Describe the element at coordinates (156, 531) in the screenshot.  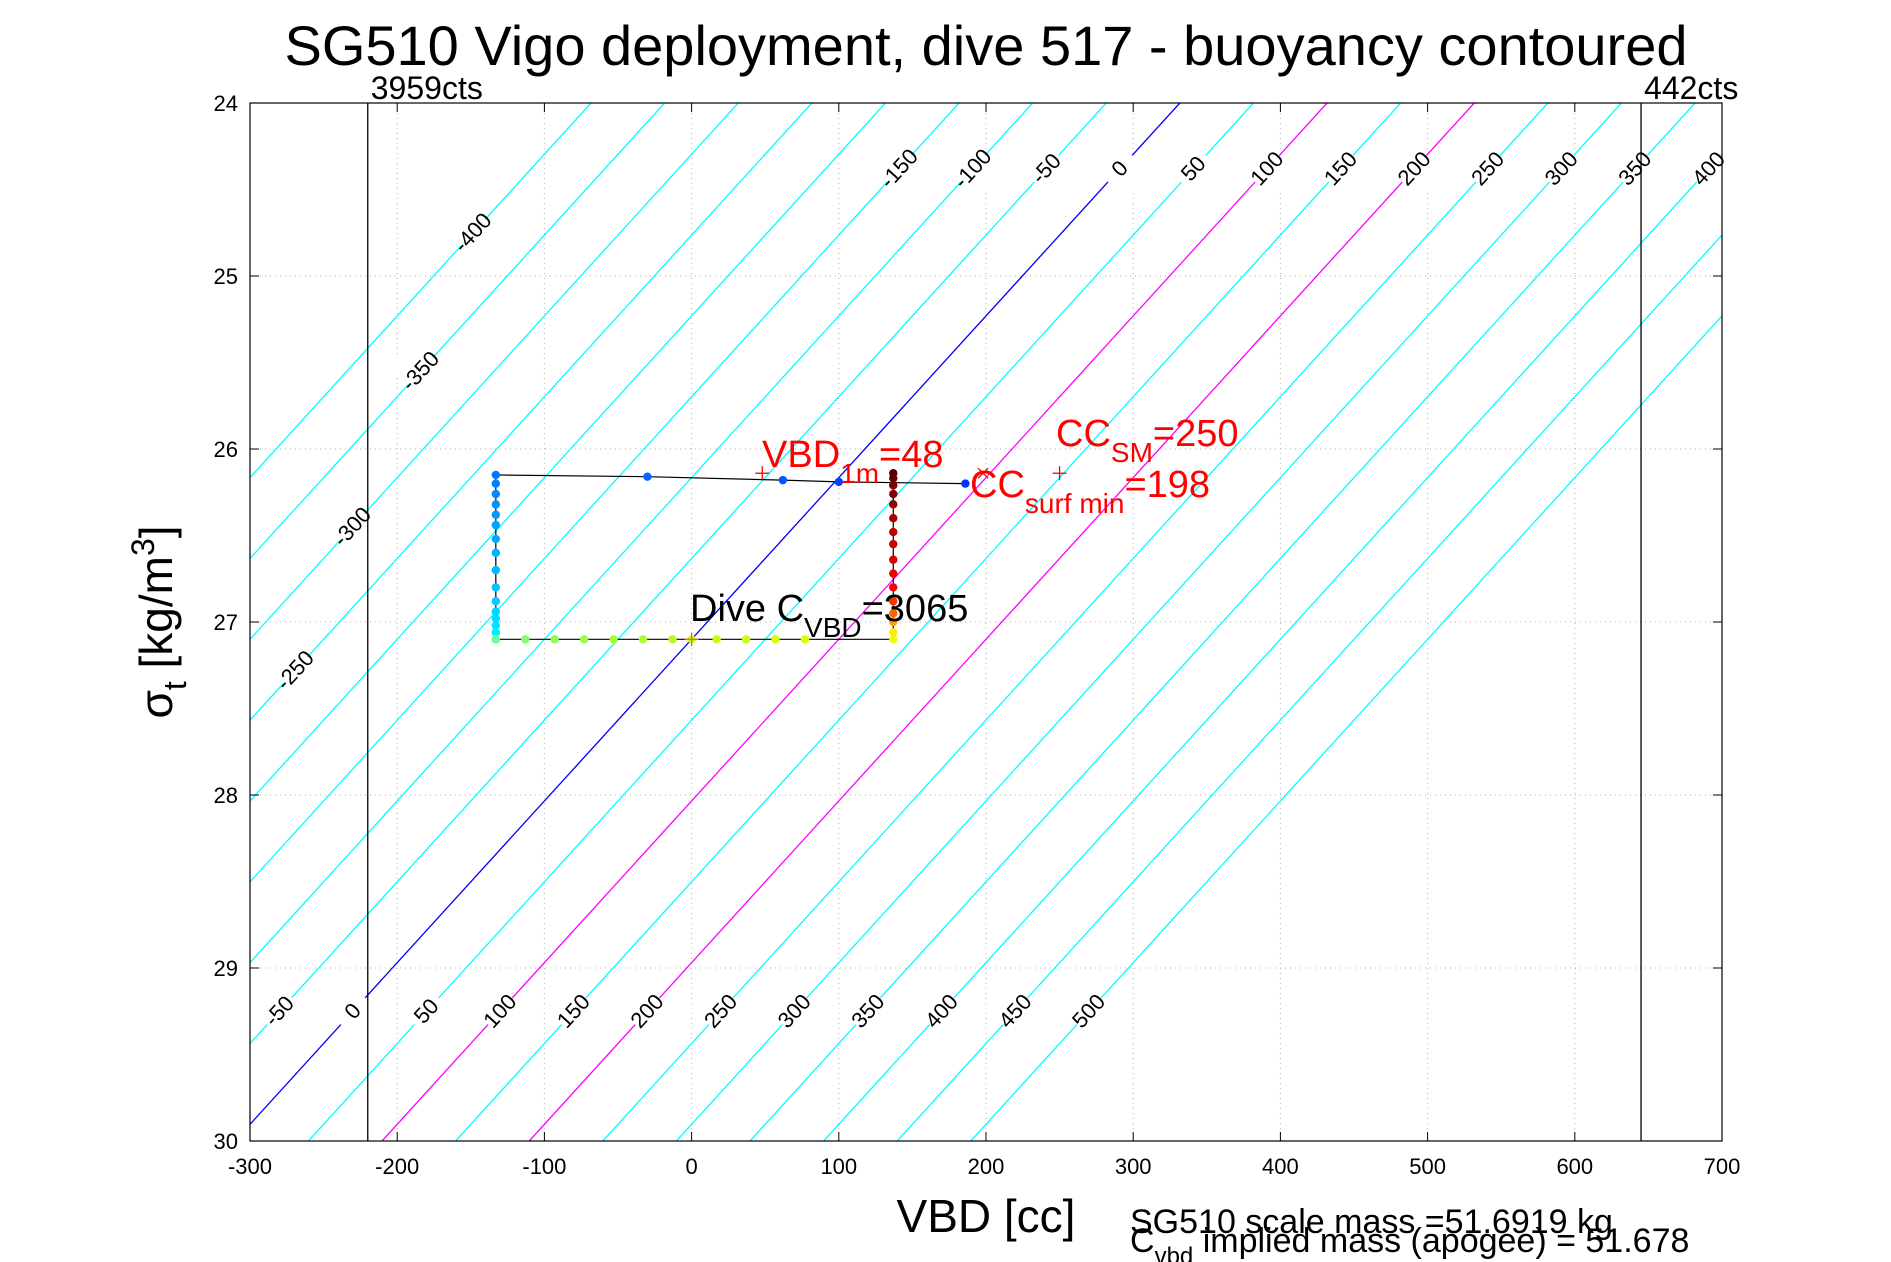
I see `y-axis-label-end: ]` at that location.